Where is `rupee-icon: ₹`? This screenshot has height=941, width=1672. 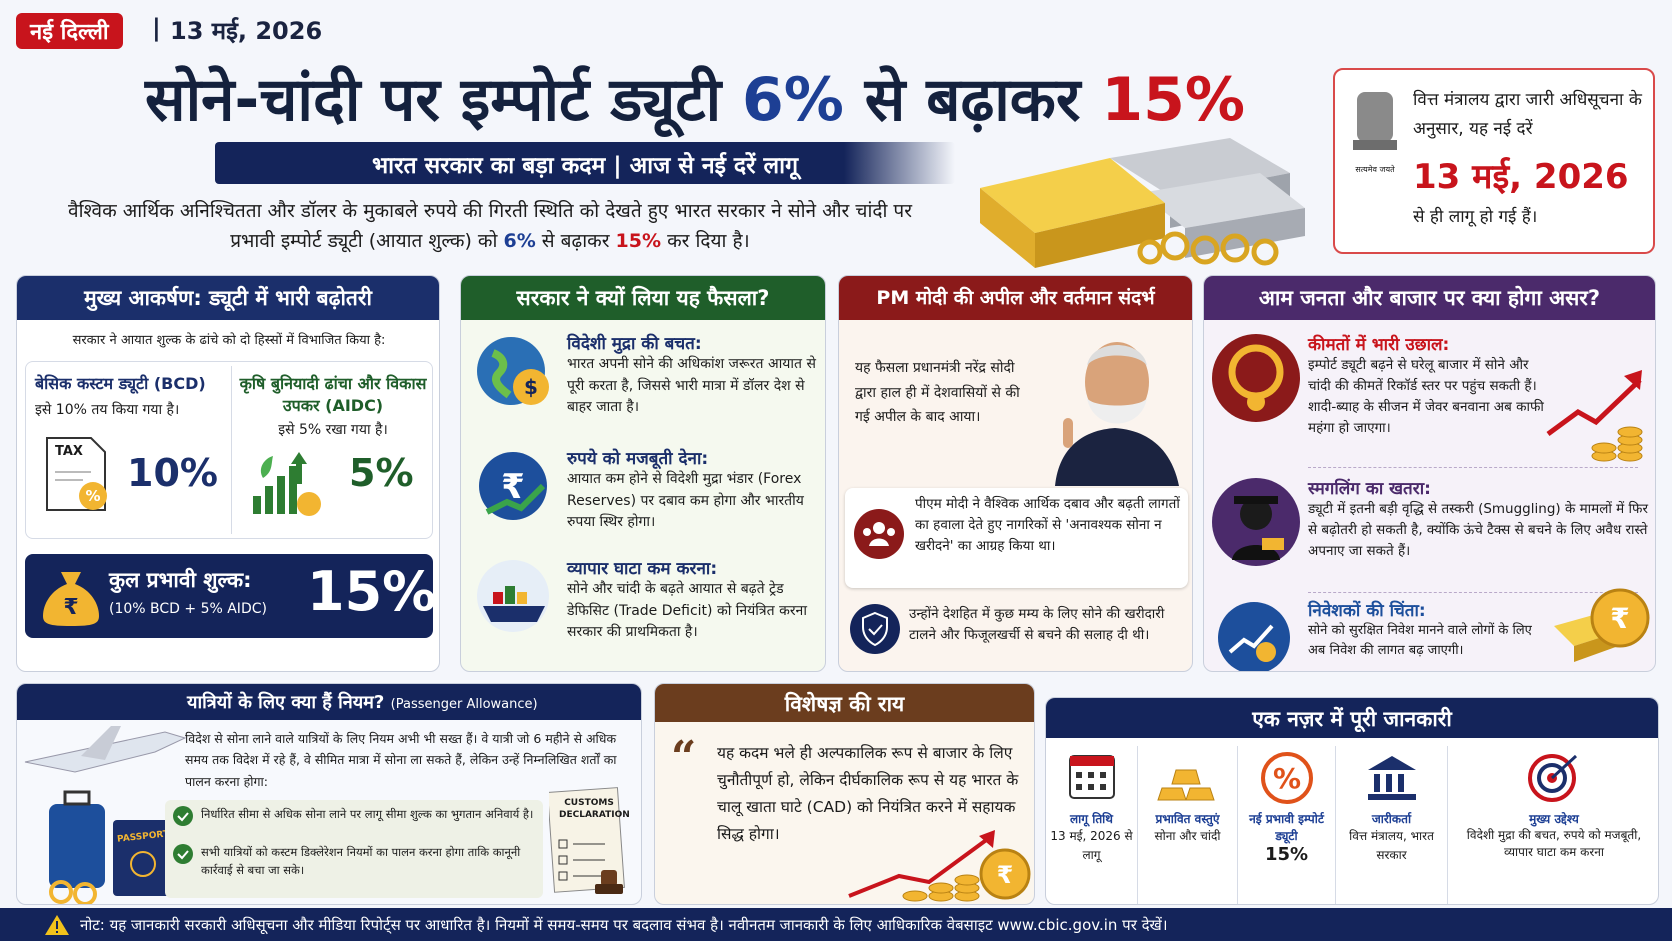
rupee-icon: ₹ is located at coordinates (513, 486).